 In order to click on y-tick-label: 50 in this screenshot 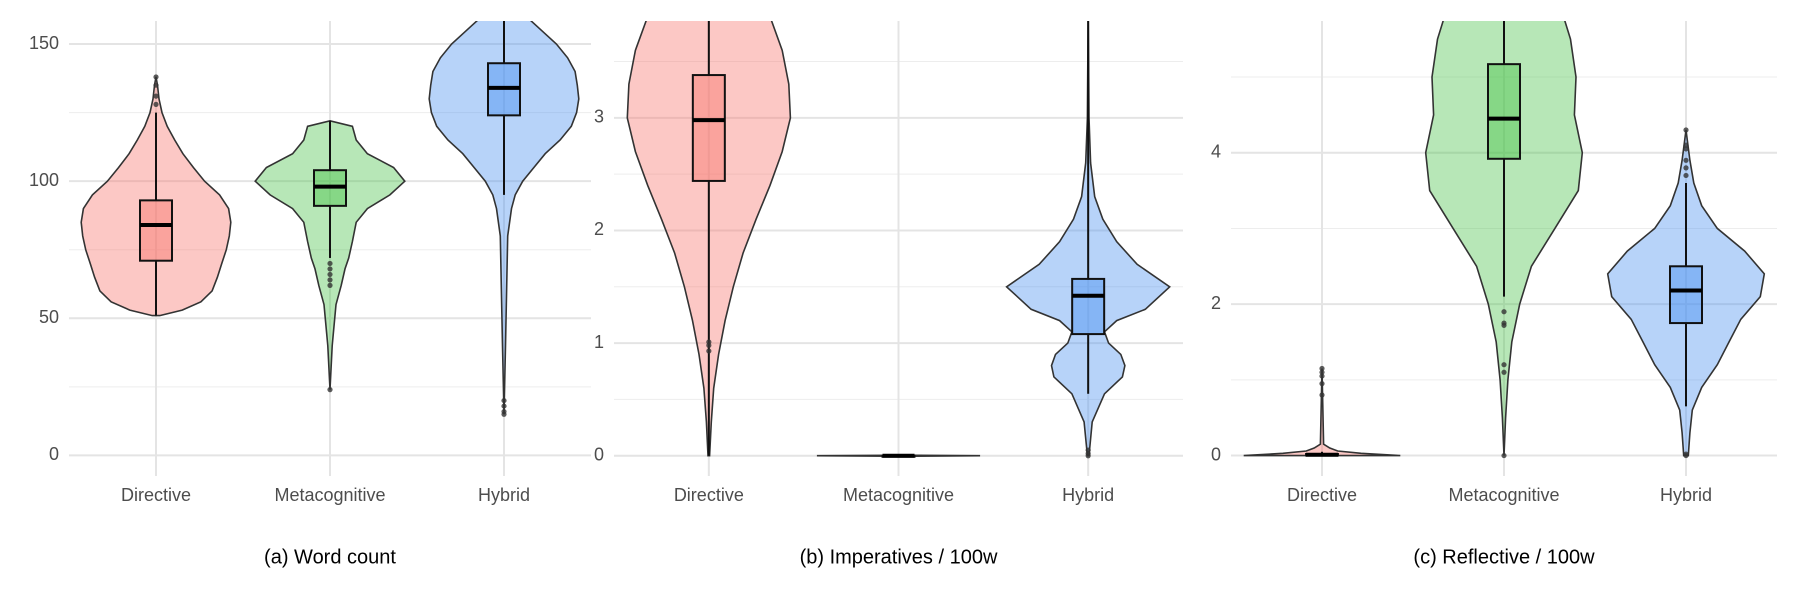, I will do `click(49, 317)`.